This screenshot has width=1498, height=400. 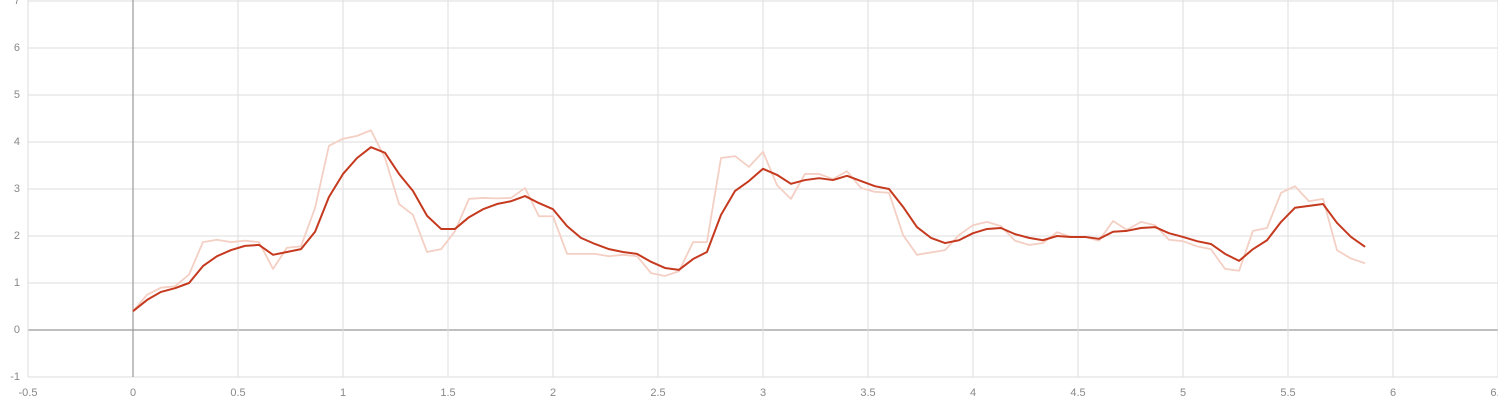 What do you see at coordinates (17, 330) in the screenshot?
I see `y-tick-label: 0` at bounding box center [17, 330].